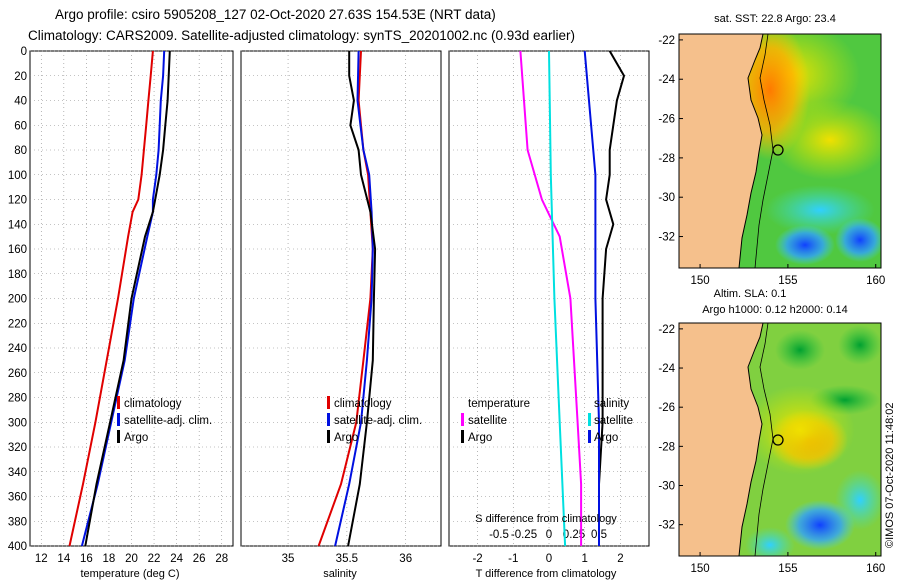 This screenshot has height=585, width=900. I want to click on depth-tick-label: 280, so click(17, 399).